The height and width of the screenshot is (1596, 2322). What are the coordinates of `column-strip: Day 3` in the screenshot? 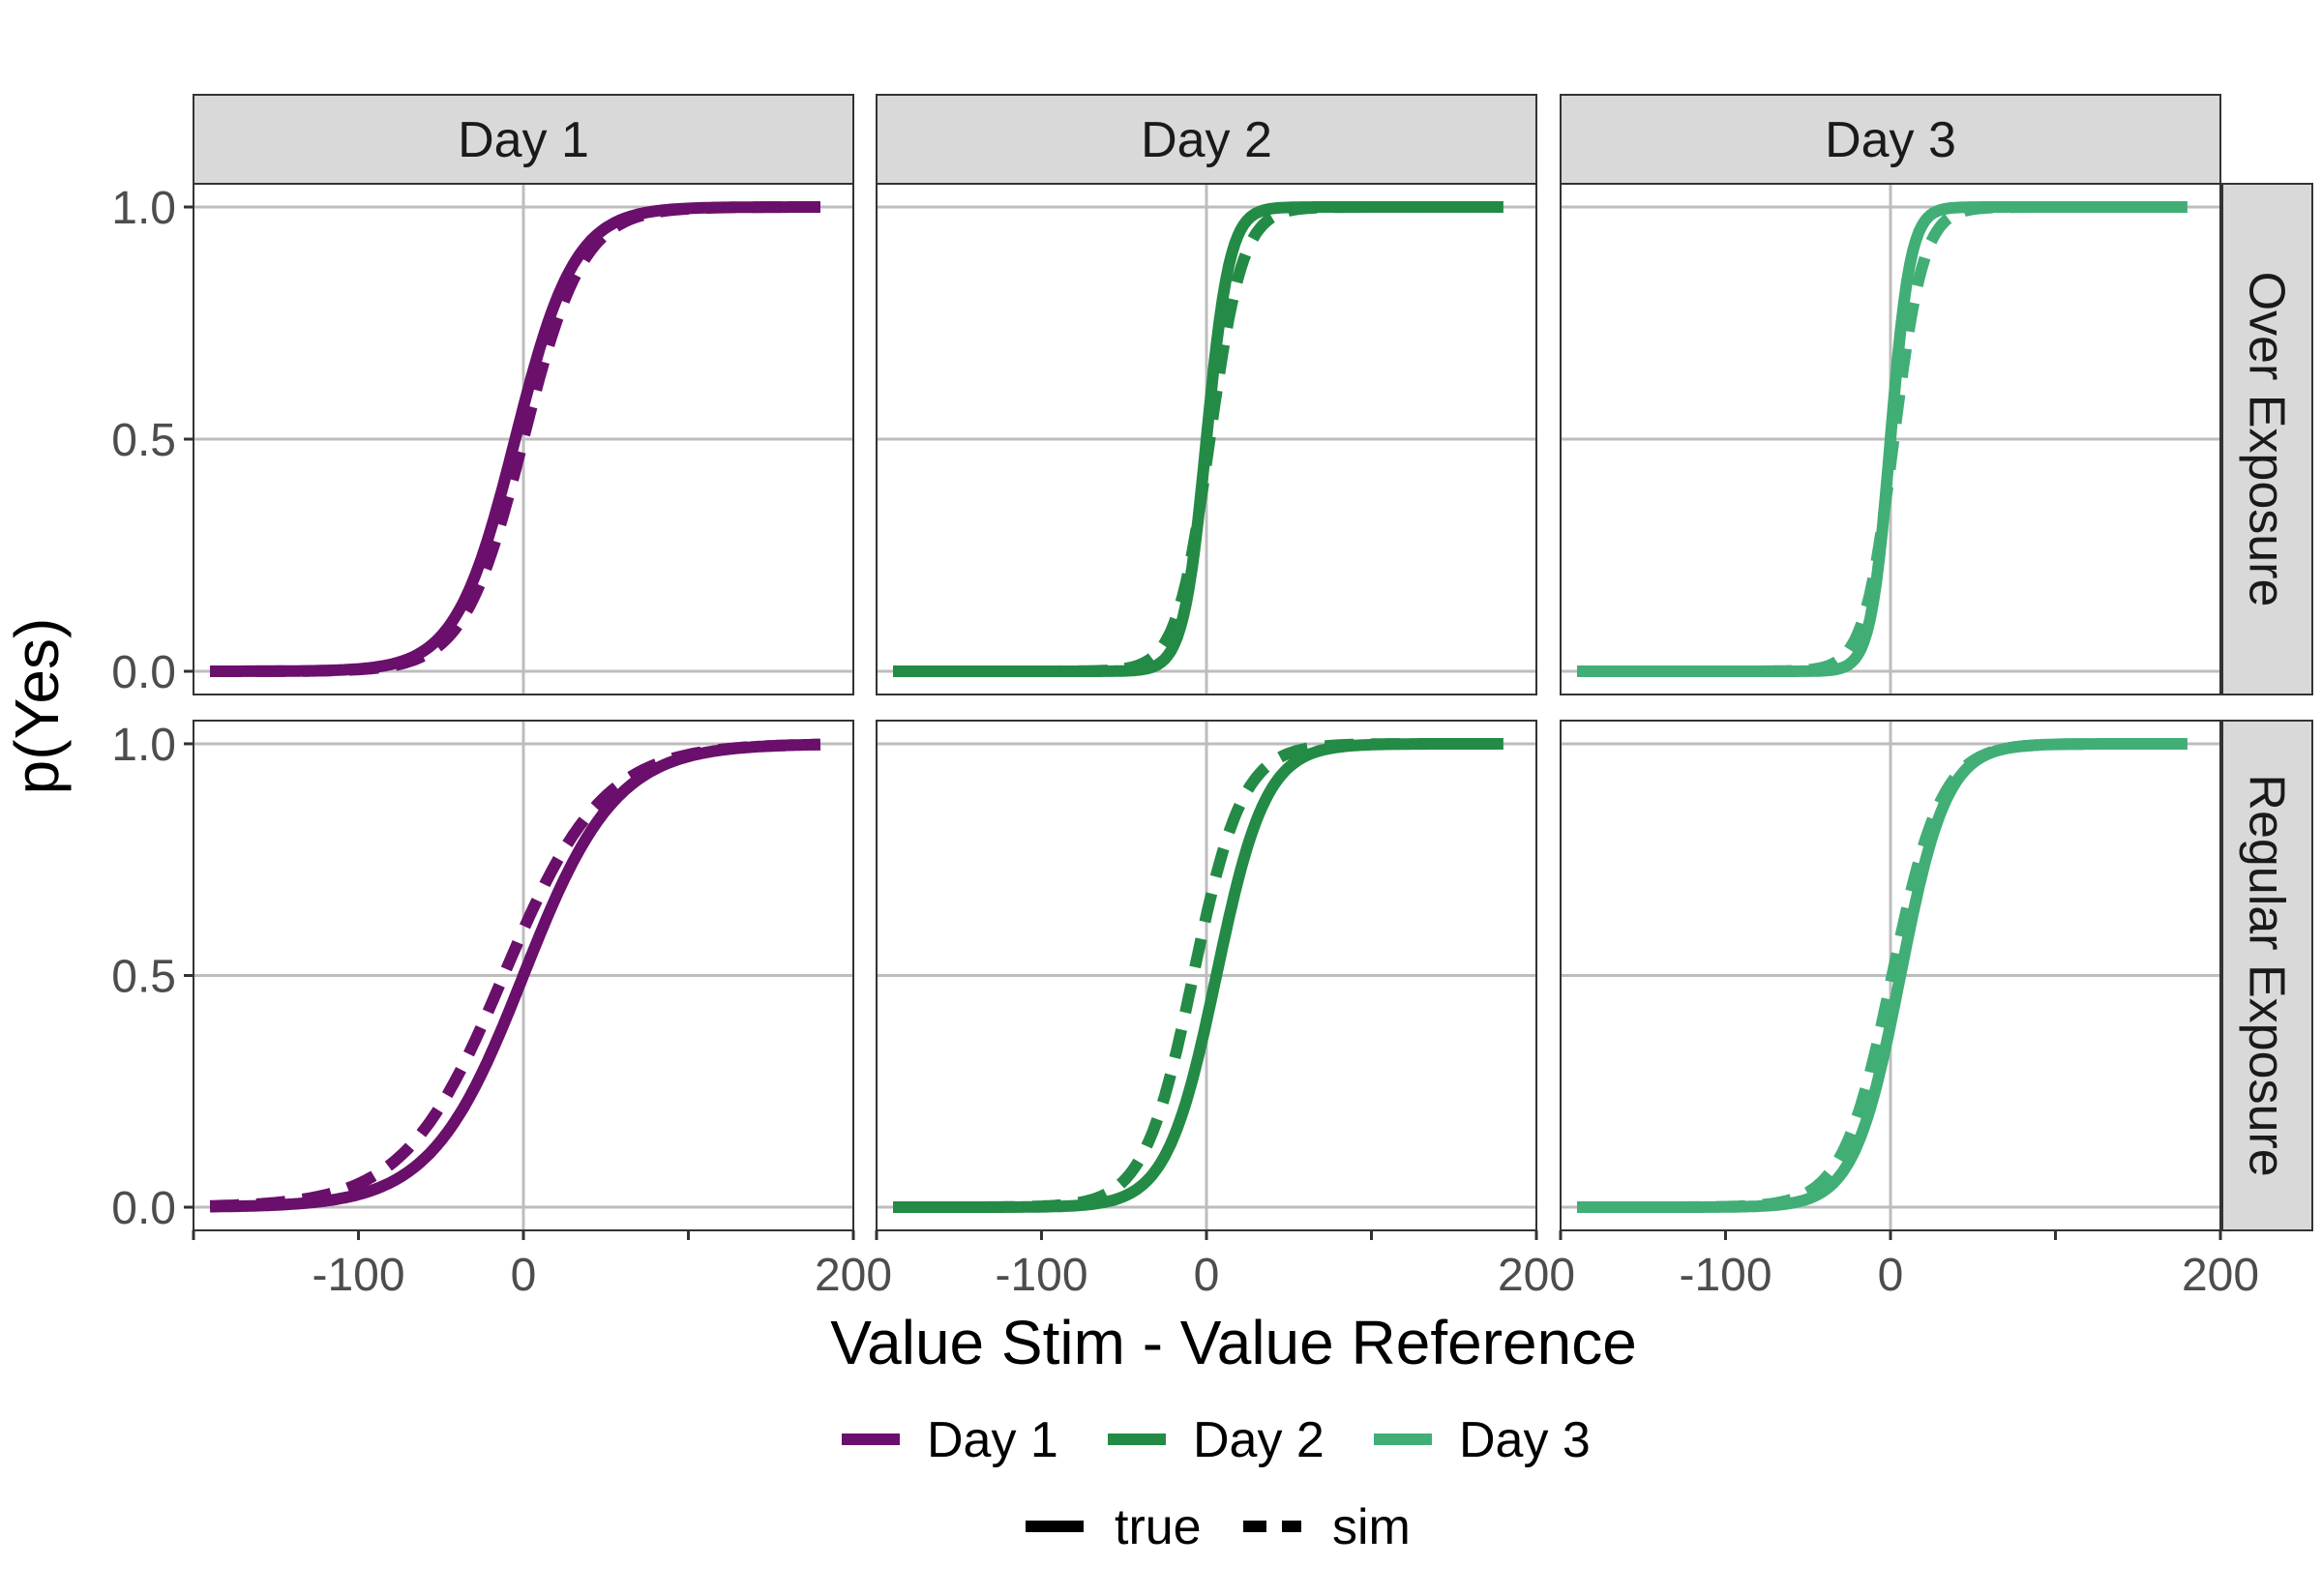 It's located at (1890, 139).